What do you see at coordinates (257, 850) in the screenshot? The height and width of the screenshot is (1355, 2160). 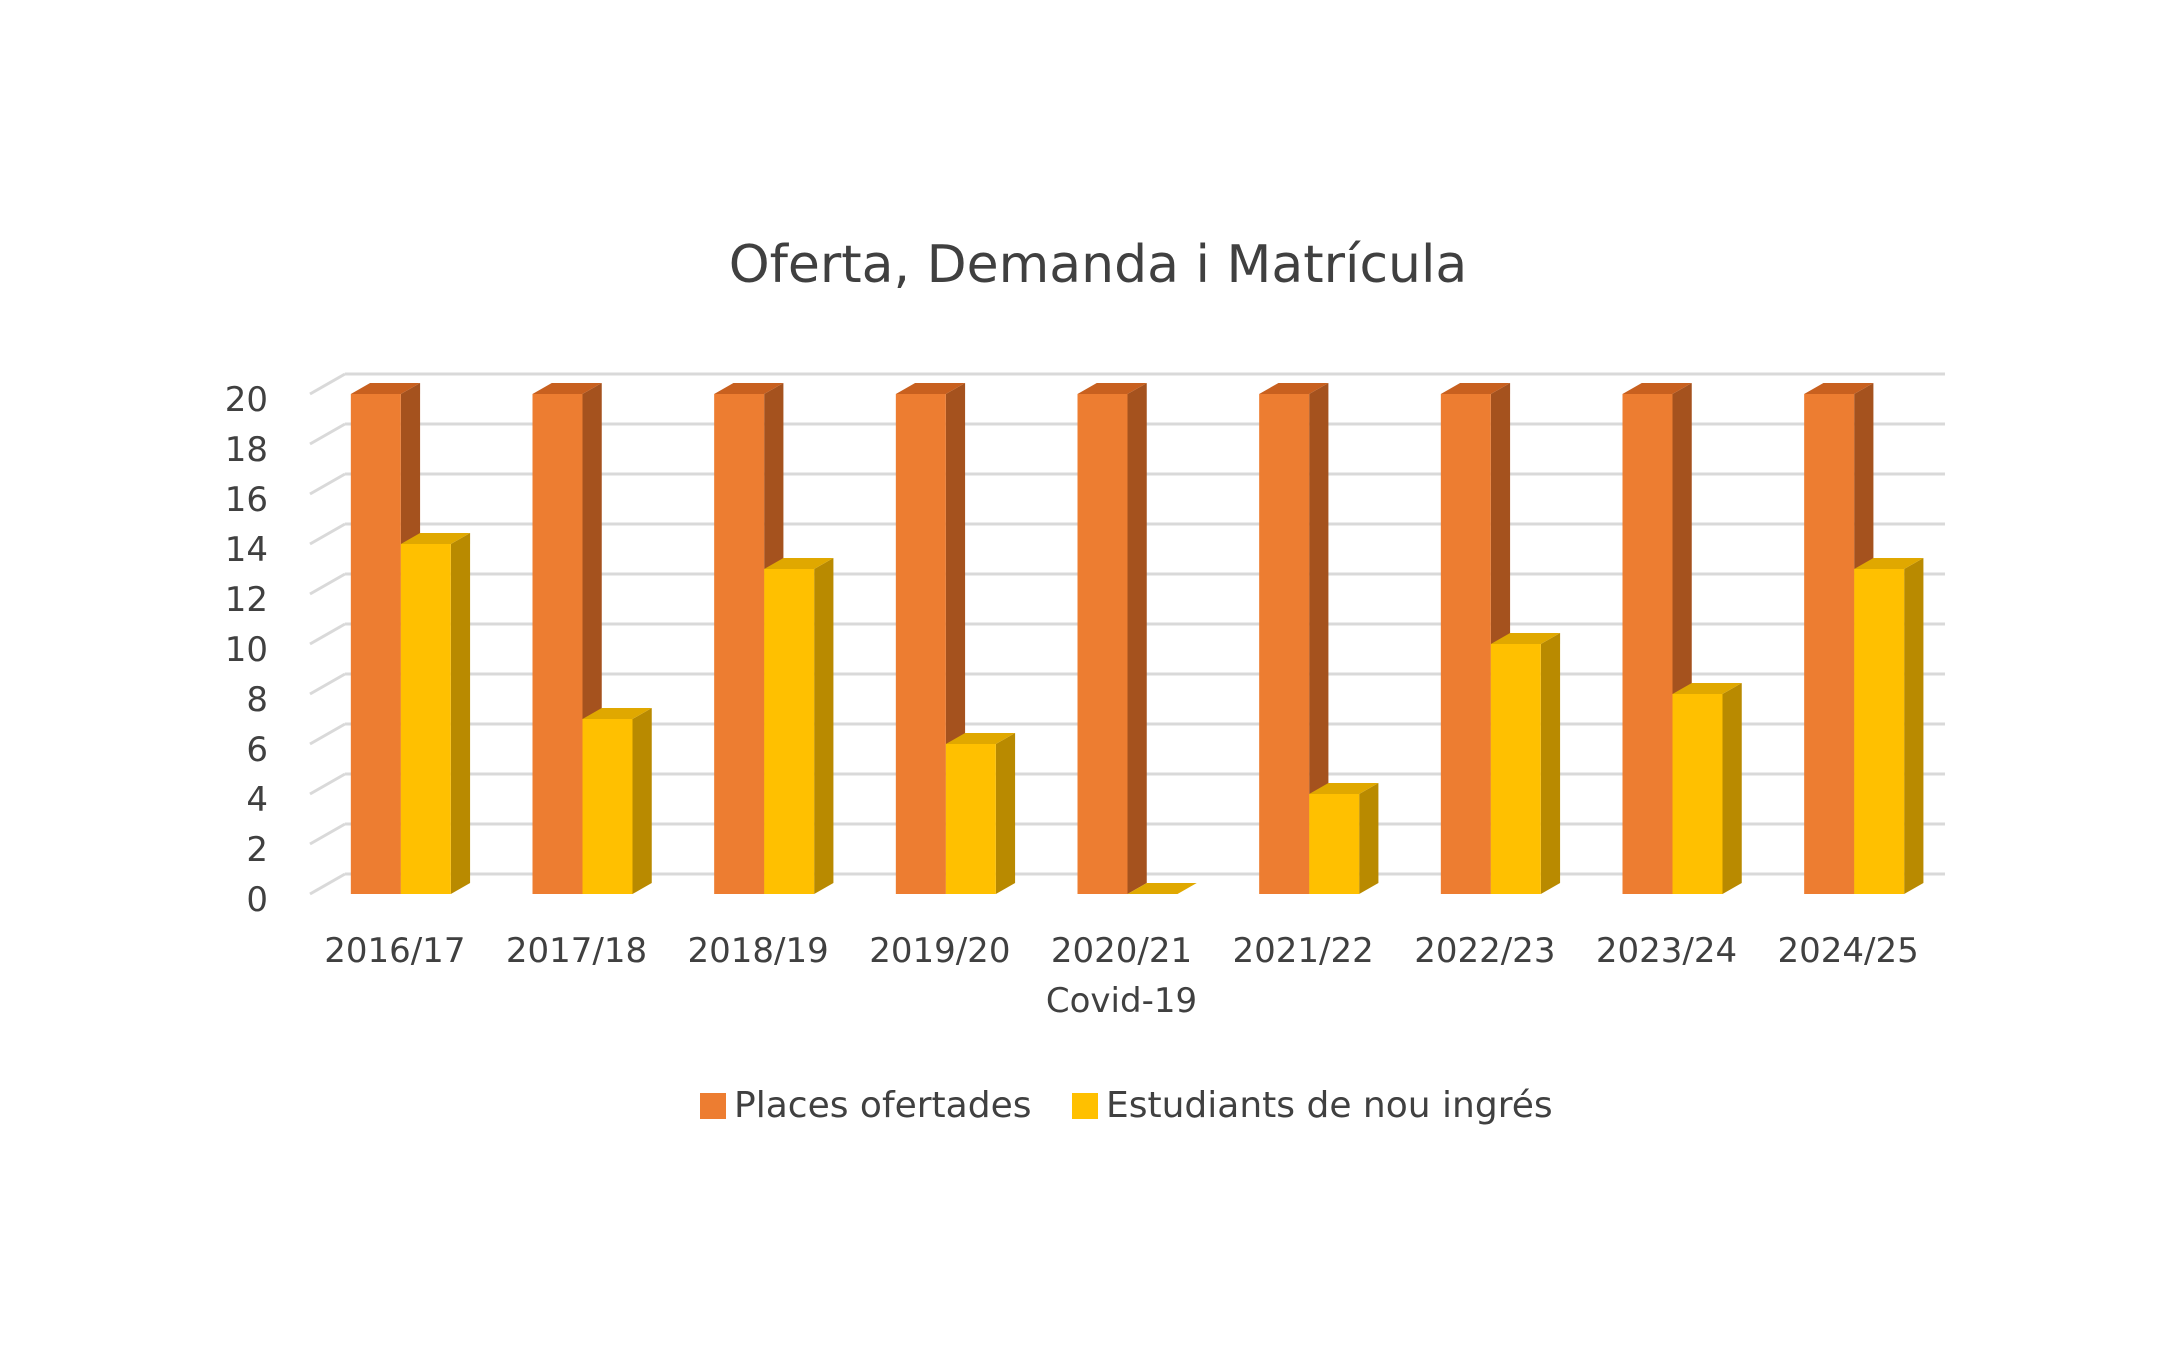 I see `y-tick-label: 2` at bounding box center [257, 850].